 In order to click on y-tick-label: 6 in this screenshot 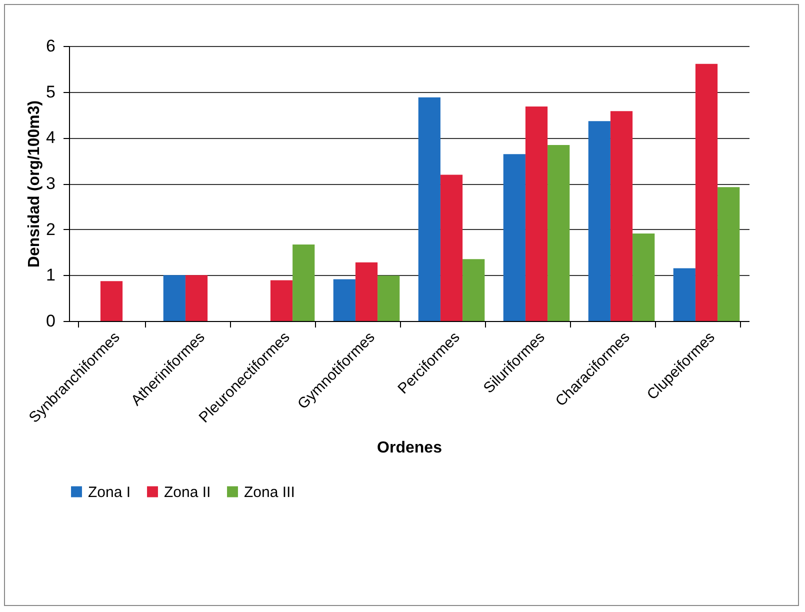, I will do `click(51, 46)`.